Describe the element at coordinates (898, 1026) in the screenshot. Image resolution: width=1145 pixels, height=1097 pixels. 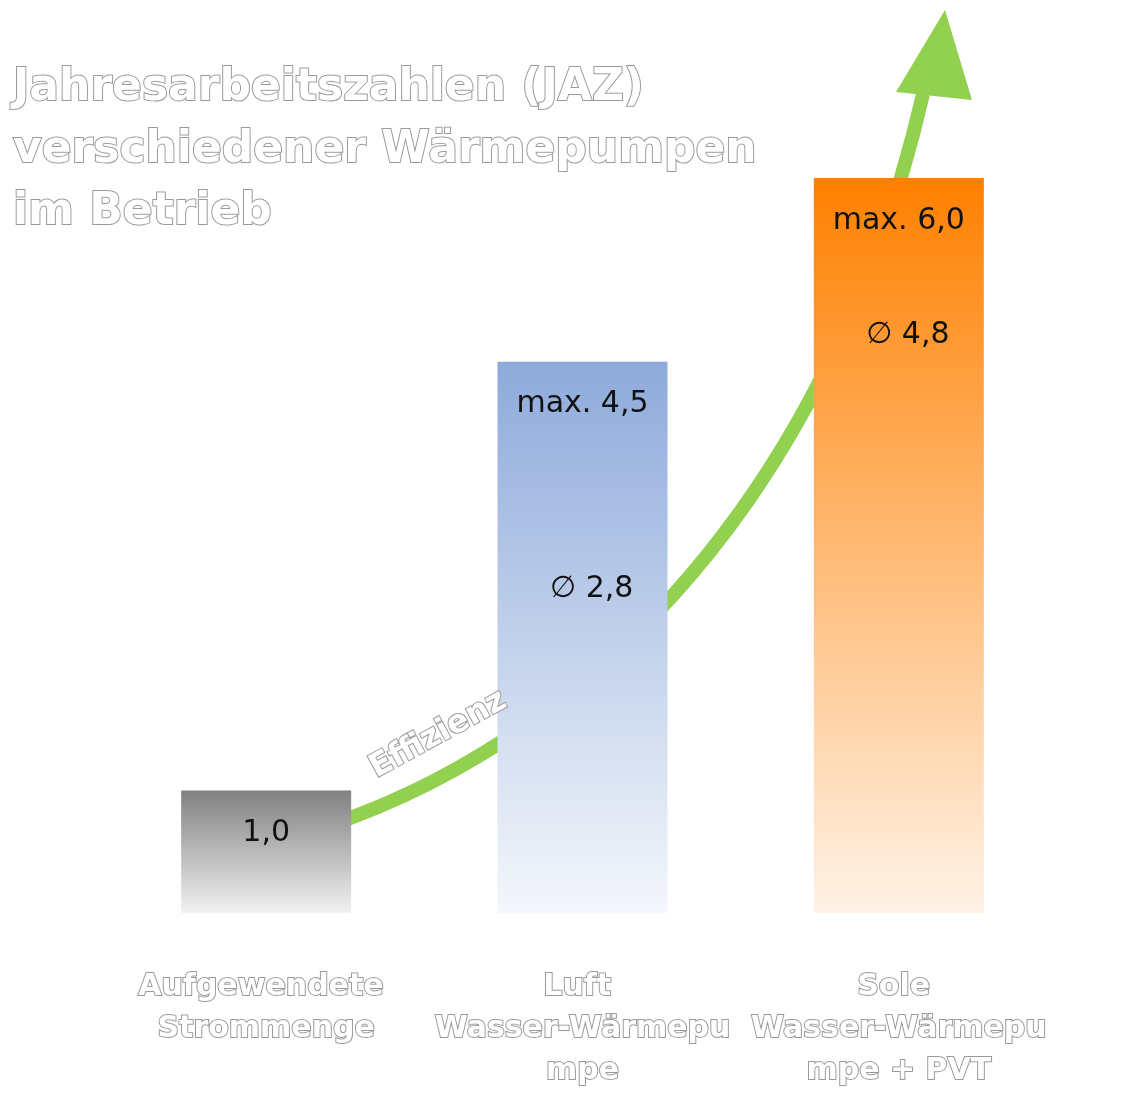
I see `x-tick-label: Sole Wasser-Wärmepumpe + PVT` at that location.